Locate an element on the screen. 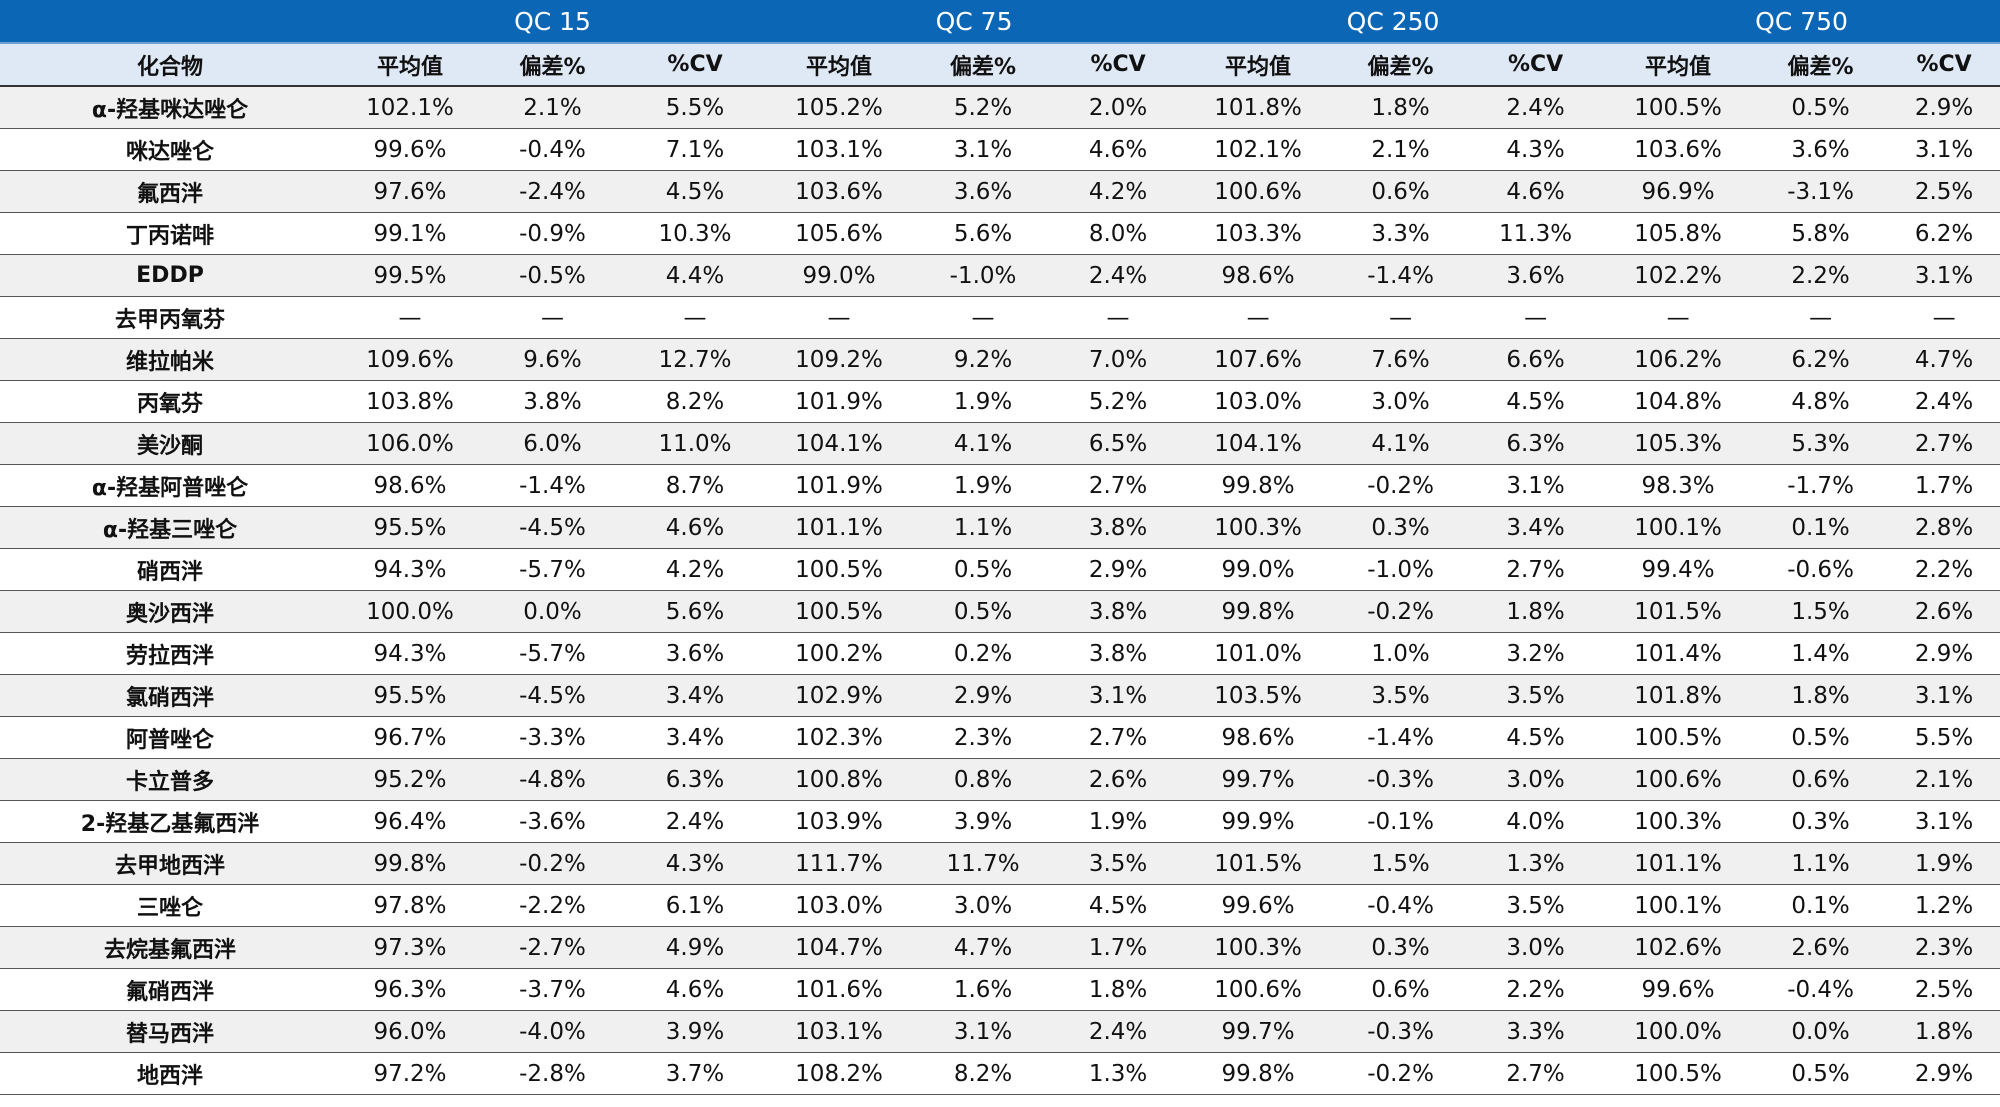 This screenshot has width=2000, height=1107. value-cell: 103.6% is located at coordinates (839, 191).